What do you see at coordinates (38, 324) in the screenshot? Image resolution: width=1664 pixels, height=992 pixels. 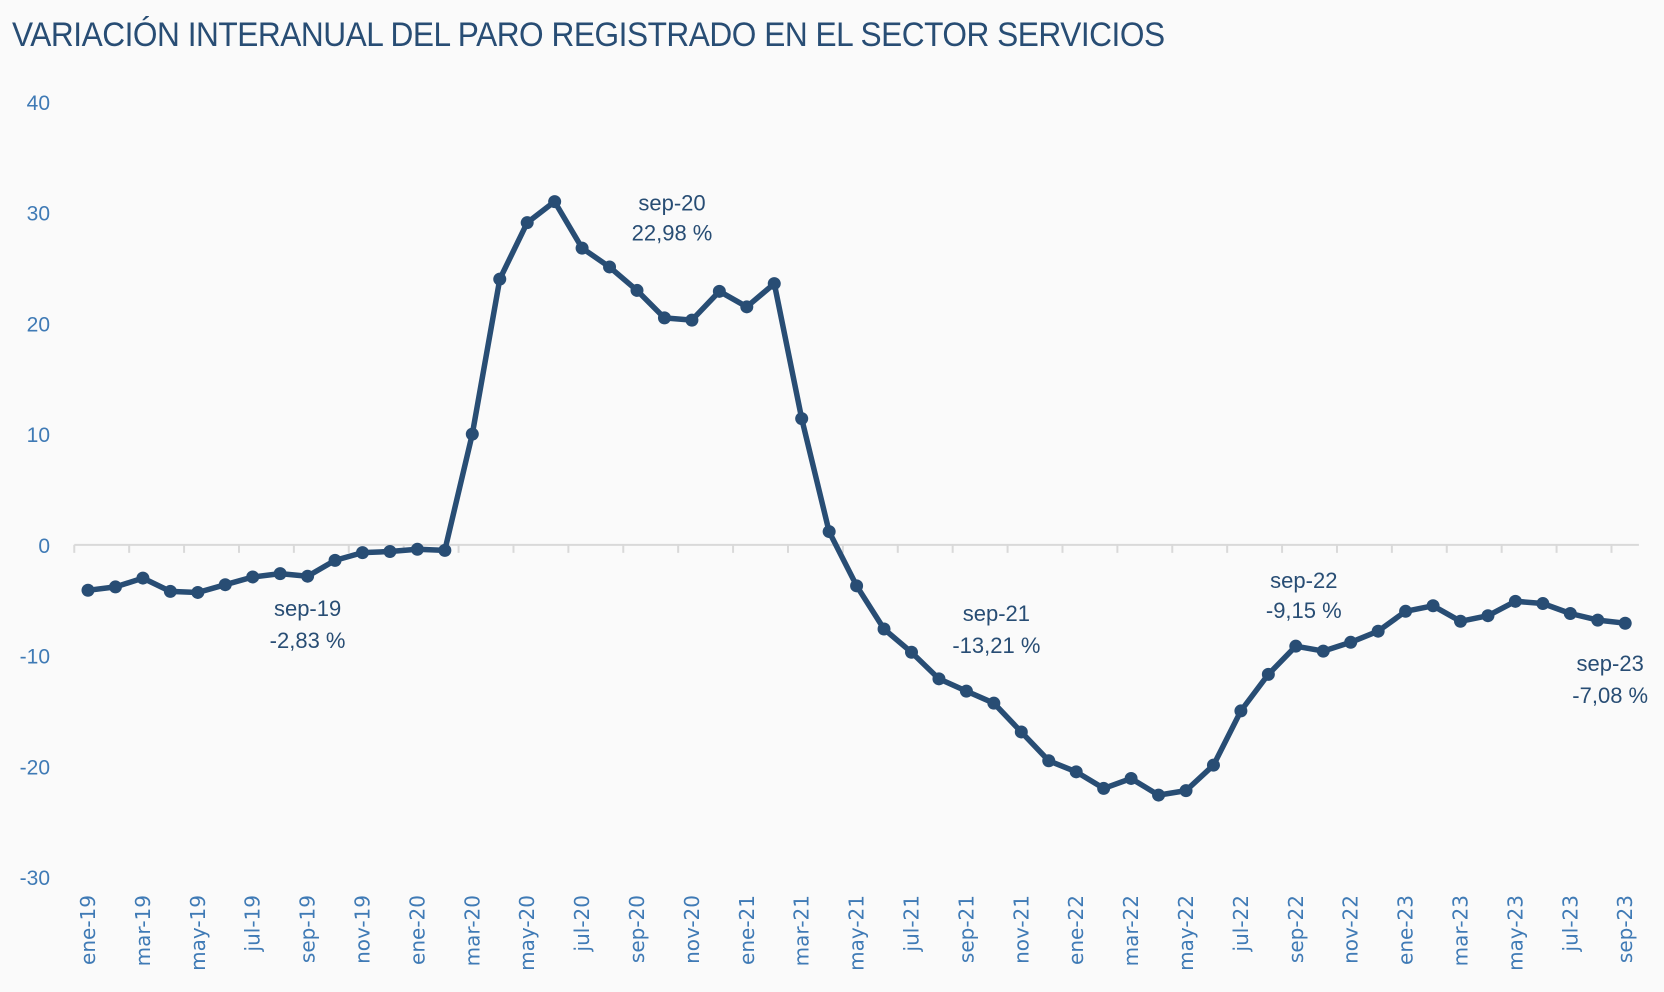 I see `y-tick-label: 20` at bounding box center [38, 324].